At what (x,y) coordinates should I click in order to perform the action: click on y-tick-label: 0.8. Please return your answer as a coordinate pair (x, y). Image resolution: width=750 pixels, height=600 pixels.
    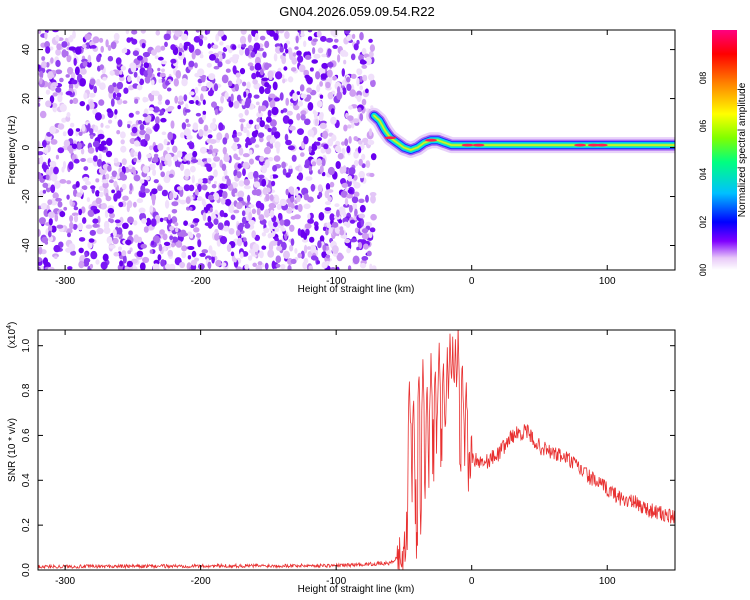
    Looking at the image, I should click on (26, 390).